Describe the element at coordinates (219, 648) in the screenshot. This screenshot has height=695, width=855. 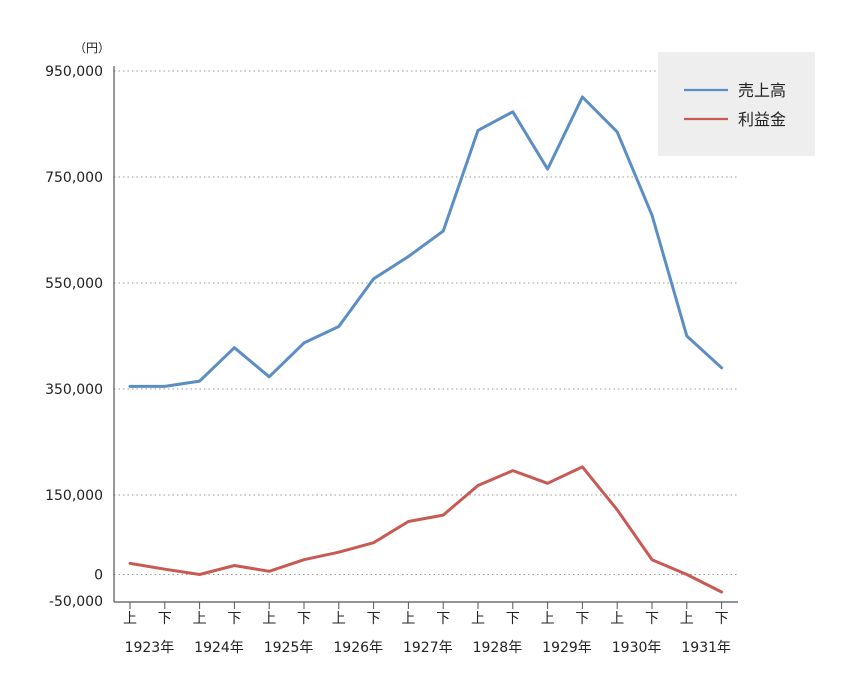
I see `x-year-label: 1924年` at that location.